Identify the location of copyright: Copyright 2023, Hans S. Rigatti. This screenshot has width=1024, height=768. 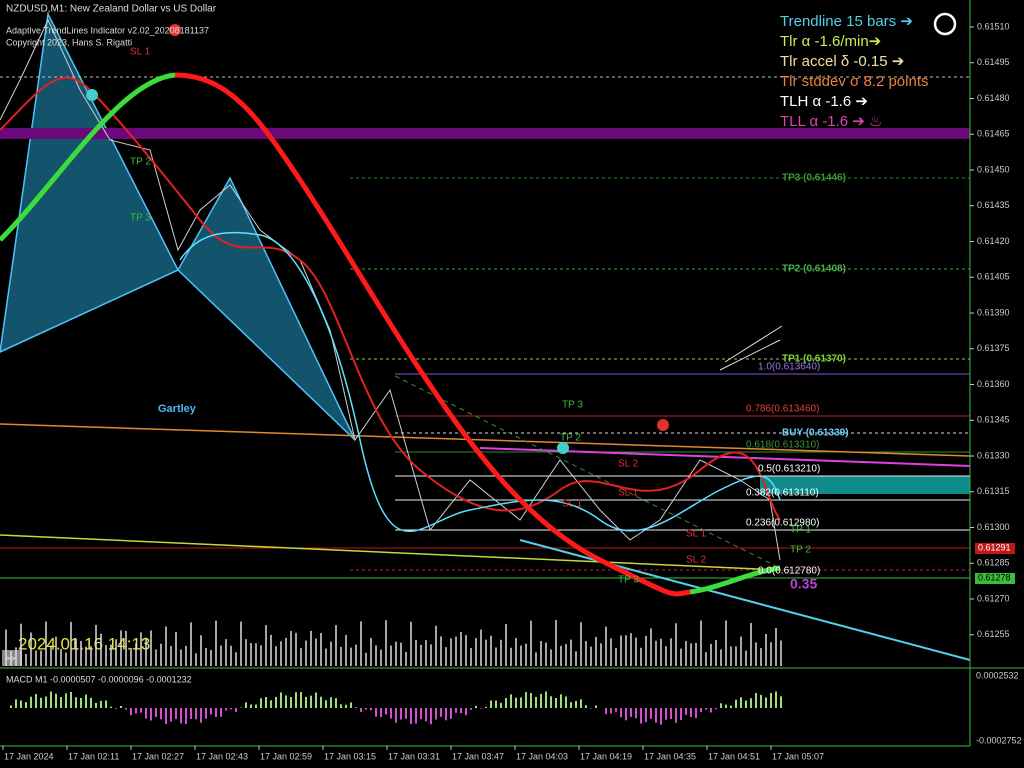
(69, 42).